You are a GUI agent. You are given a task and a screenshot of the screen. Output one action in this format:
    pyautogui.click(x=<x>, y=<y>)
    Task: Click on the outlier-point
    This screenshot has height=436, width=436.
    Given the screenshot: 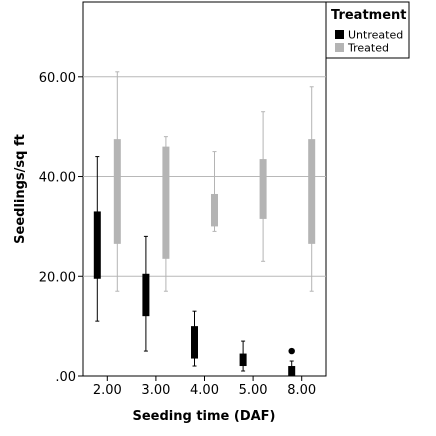 What is the action you would take?
    pyautogui.click(x=291, y=351)
    